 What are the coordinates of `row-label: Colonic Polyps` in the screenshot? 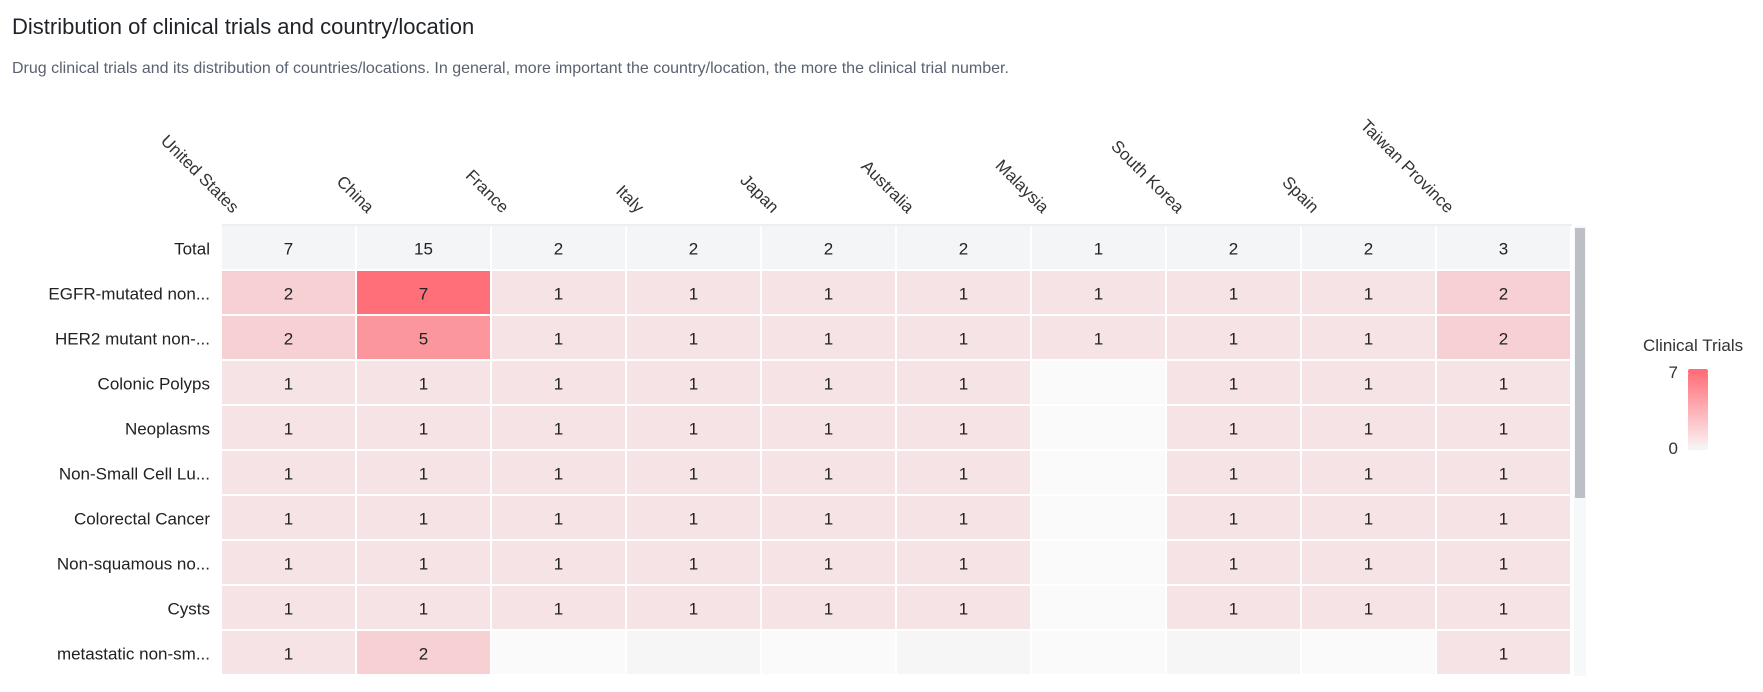 It's located at (154, 384).